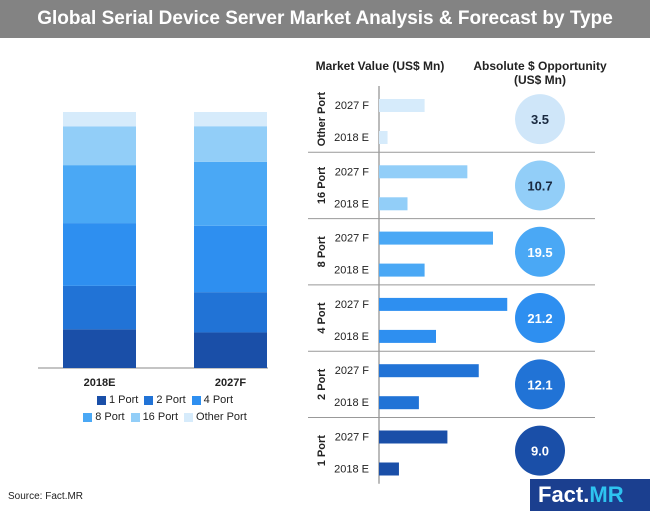 The height and width of the screenshot is (511, 650). I want to click on opportunity-value-4-port: 21.2, so click(539, 318).